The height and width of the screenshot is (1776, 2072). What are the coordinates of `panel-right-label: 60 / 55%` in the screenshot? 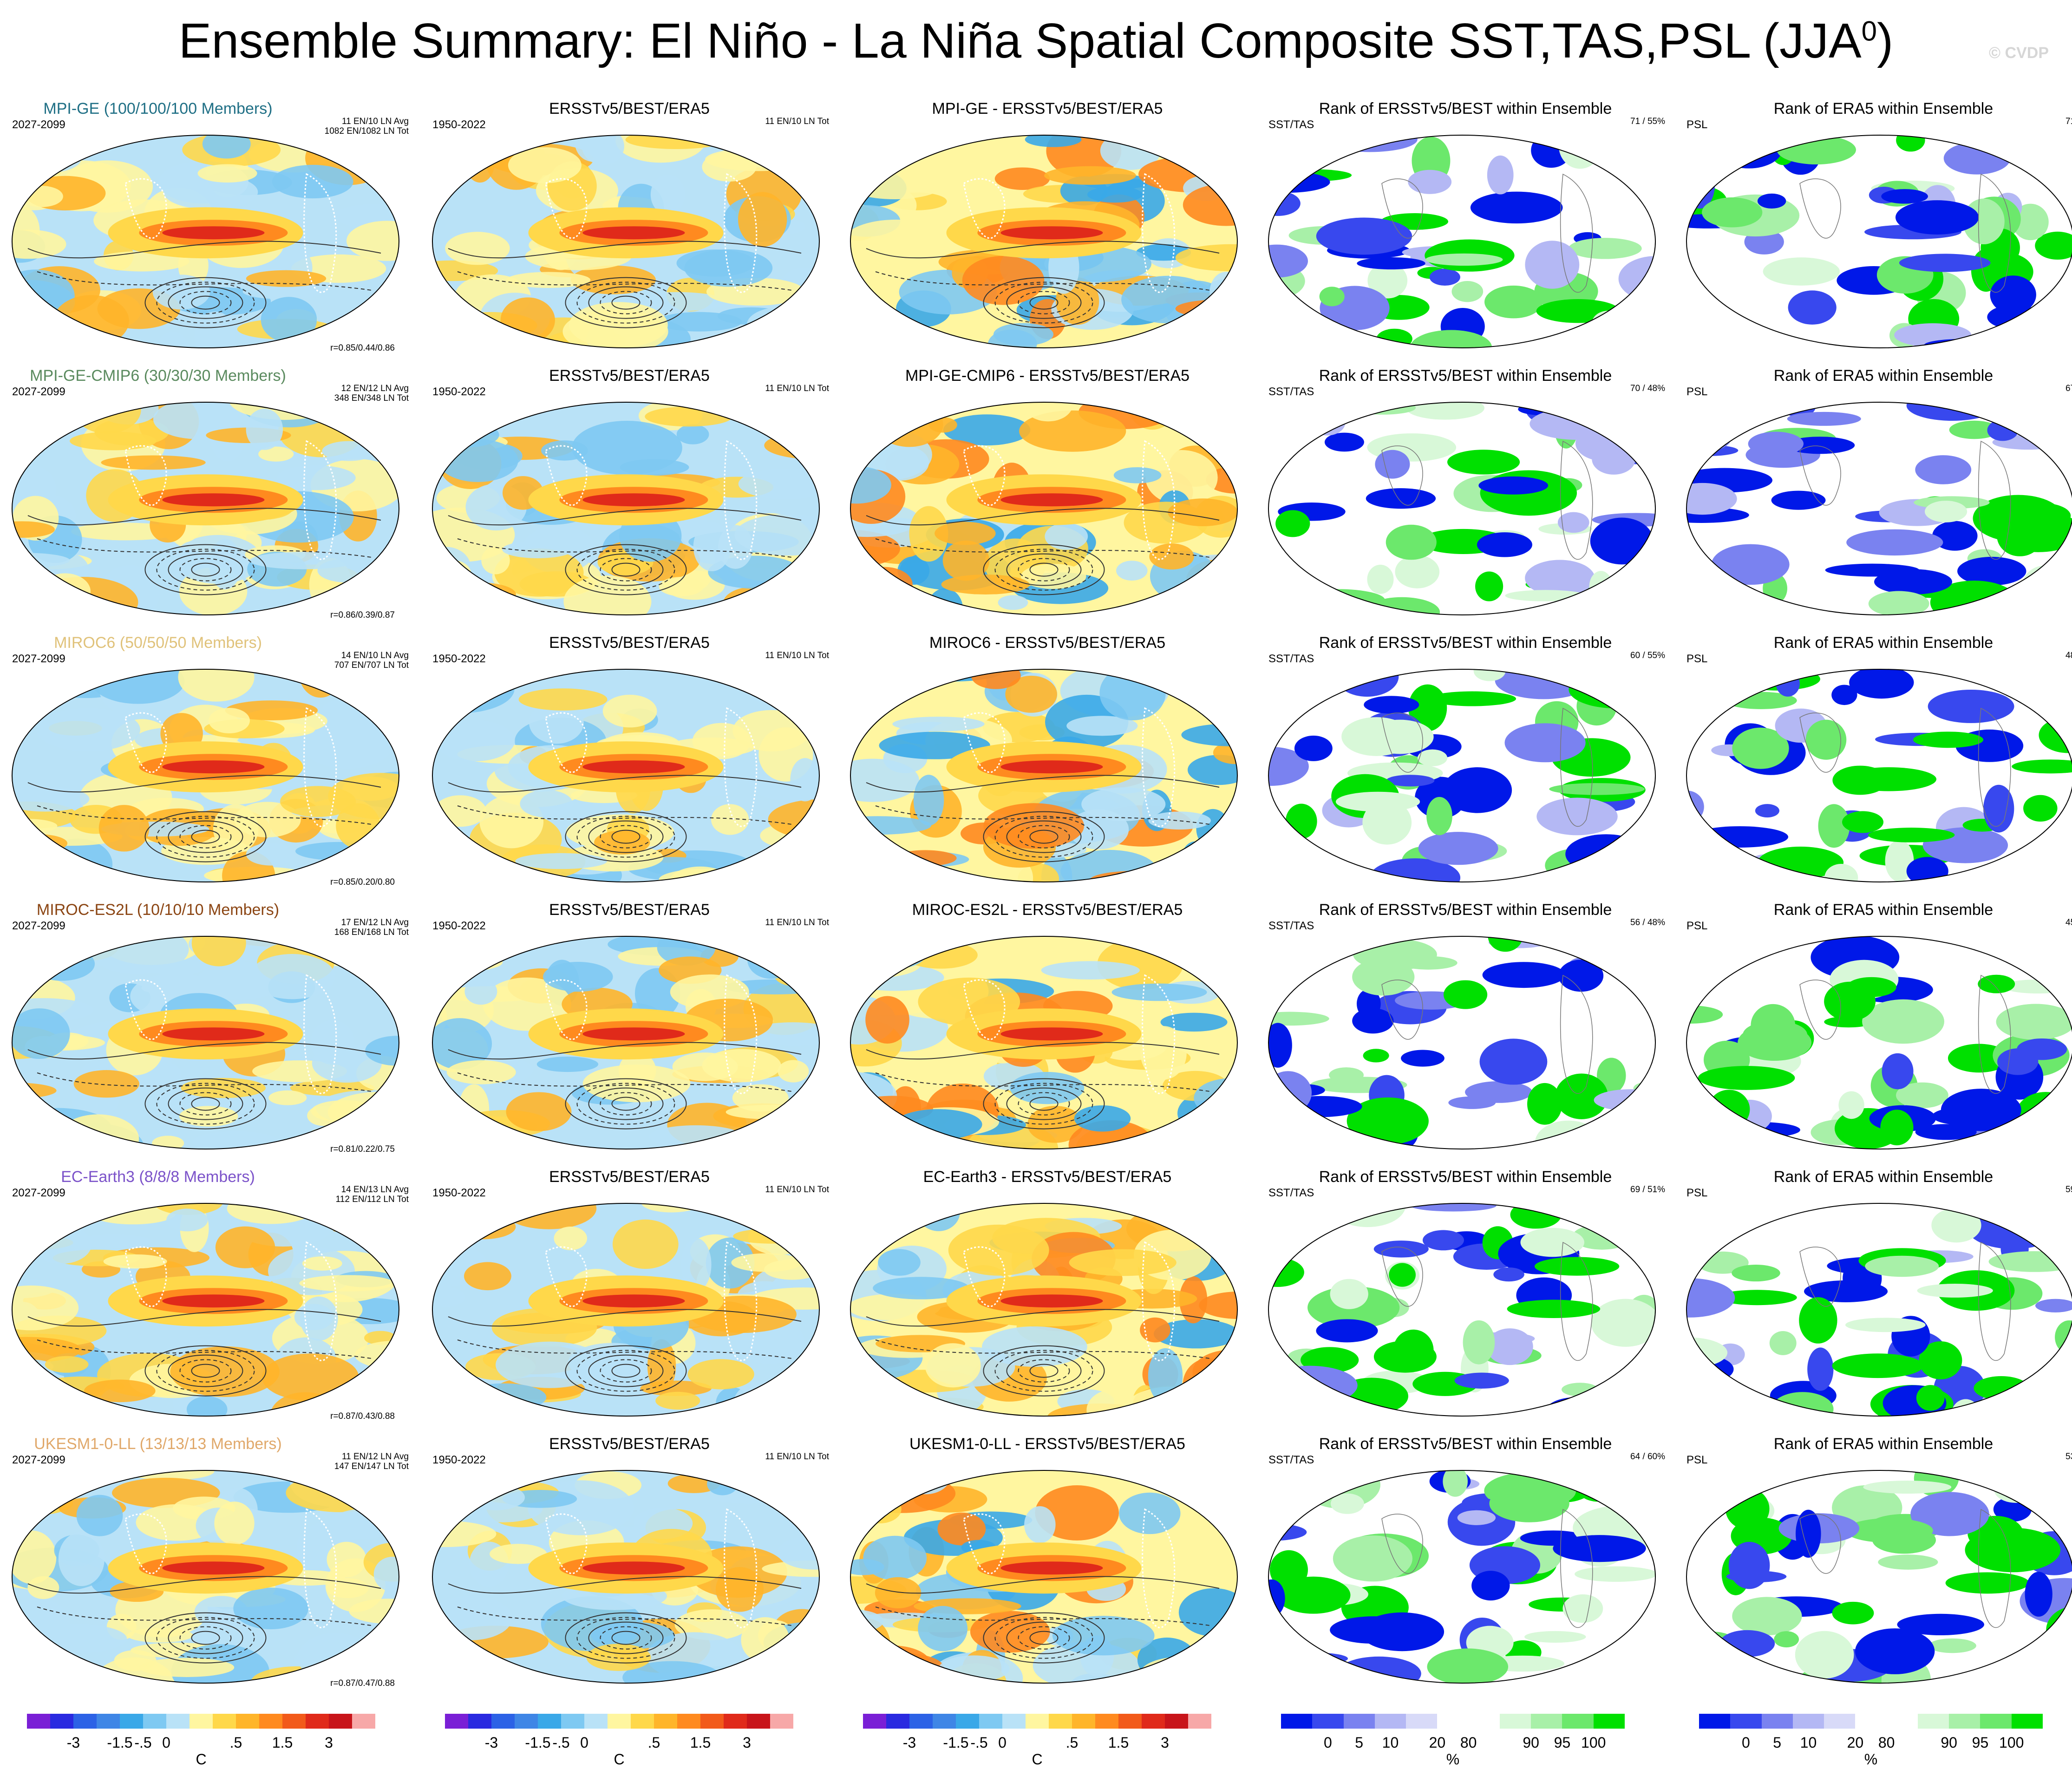 It's located at (1647, 656).